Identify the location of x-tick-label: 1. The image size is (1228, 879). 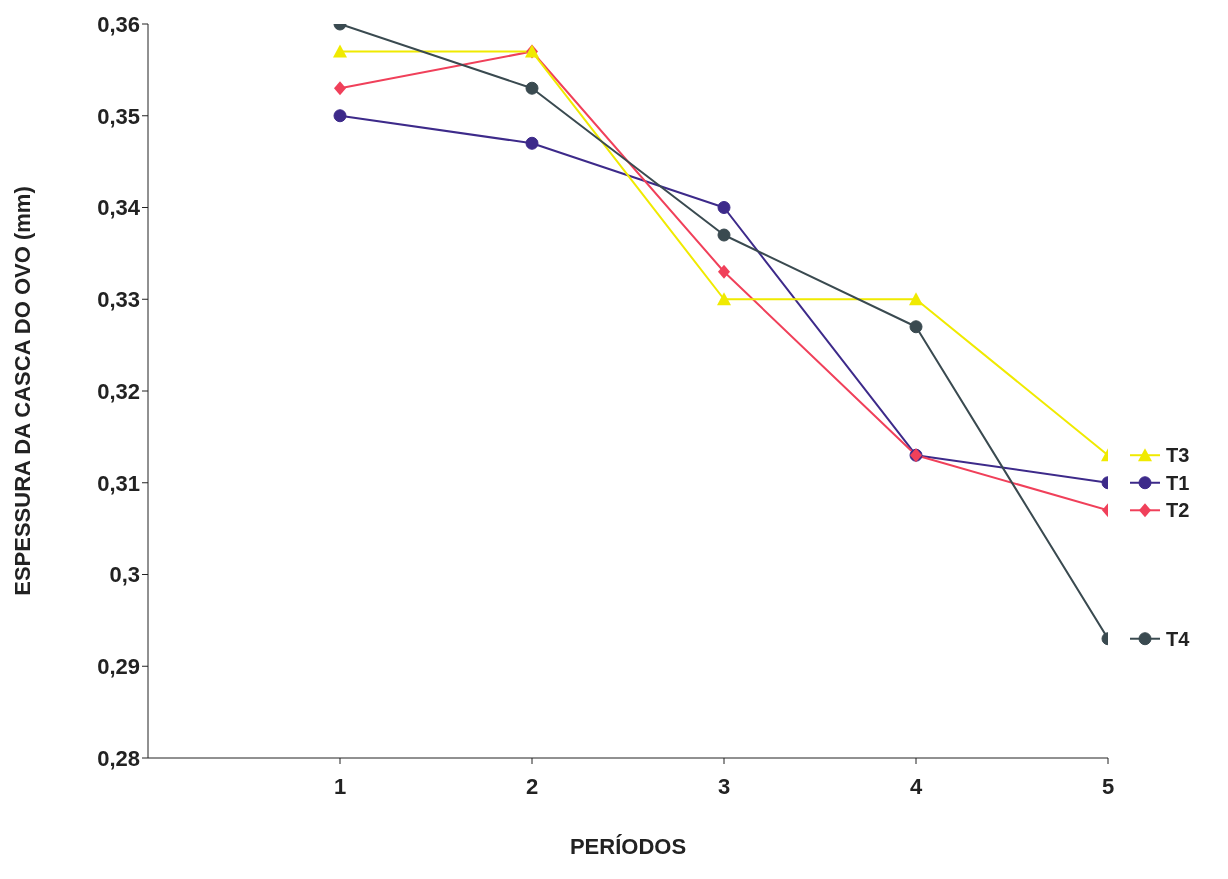
(340, 786).